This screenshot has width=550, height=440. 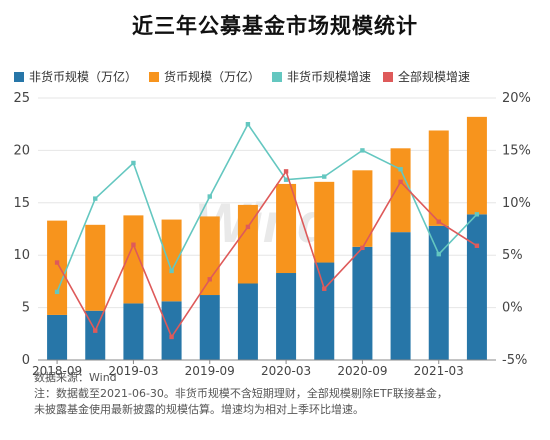 What do you see at coordinates (434, 77) in the screenshot?
I see `legend-label: 全部规模增速` at bounding box center [434, 77].